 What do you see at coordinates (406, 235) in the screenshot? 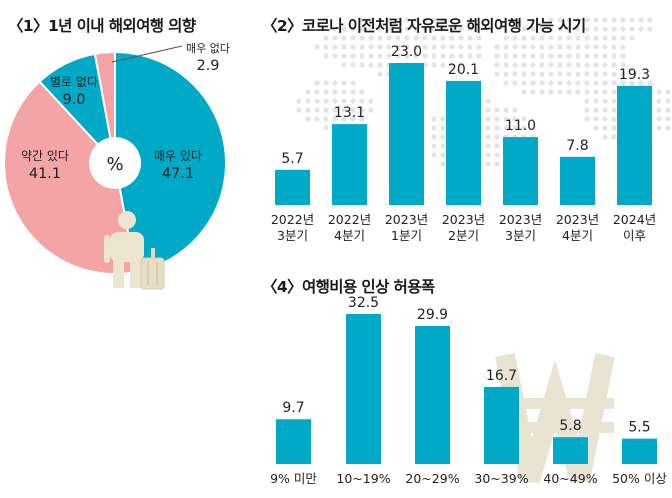
I see `x-tick-label: 1분기` at bounding box center [406, 235].